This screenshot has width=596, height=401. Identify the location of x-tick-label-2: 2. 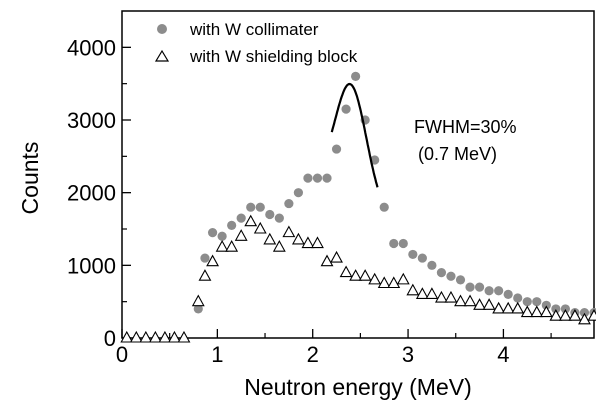
(313, 354).